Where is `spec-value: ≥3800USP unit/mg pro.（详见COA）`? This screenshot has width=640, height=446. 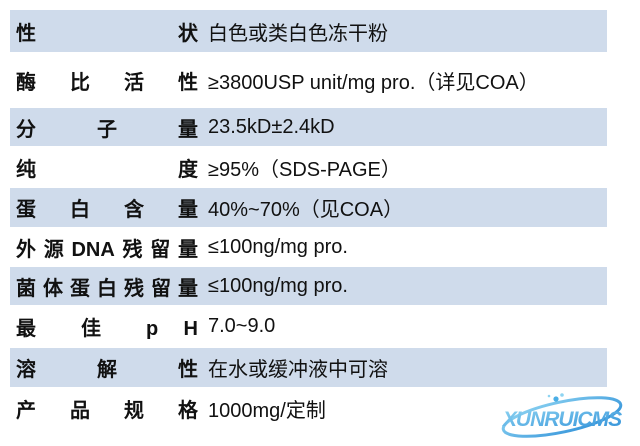
spec-value: ≥3800USP unit/mg pro.（详见COA） is located at coordinates (373, 82).